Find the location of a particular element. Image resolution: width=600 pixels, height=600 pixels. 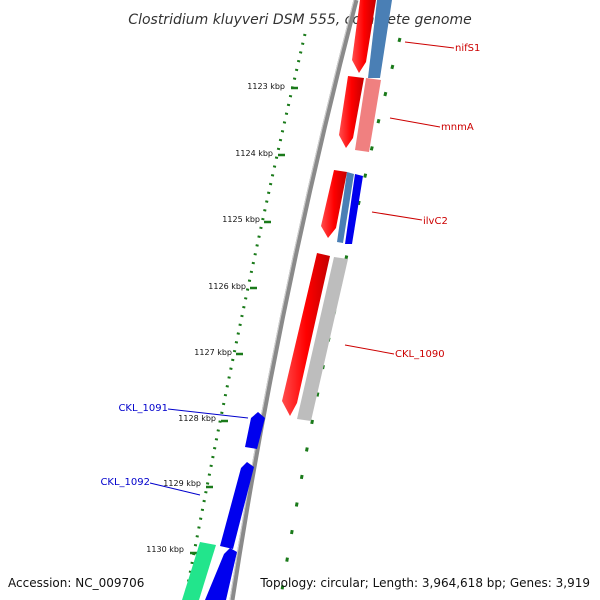

tick-label: 1128 kbp is located at coordinates (197, 418).